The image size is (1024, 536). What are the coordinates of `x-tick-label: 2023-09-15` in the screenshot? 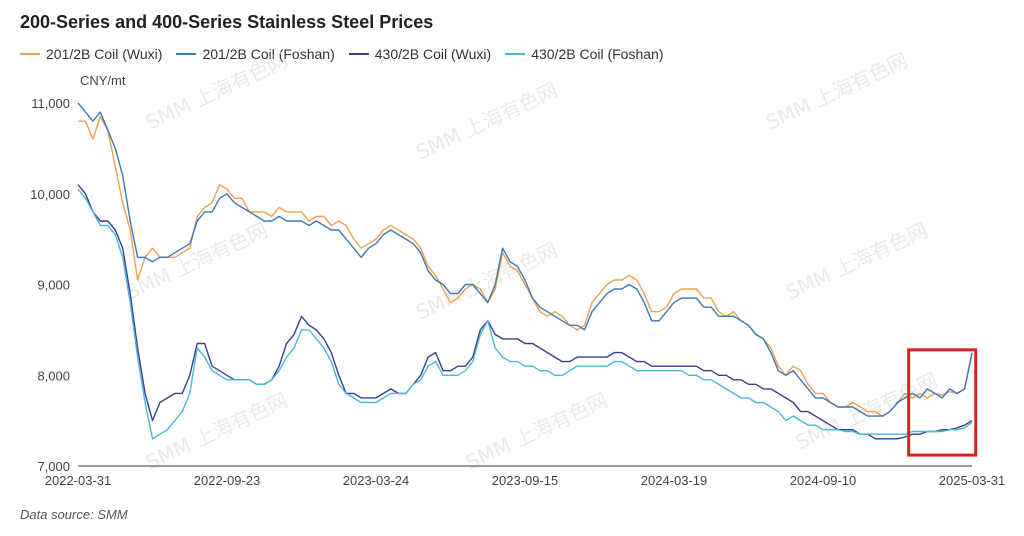 It's located at (525, 480).